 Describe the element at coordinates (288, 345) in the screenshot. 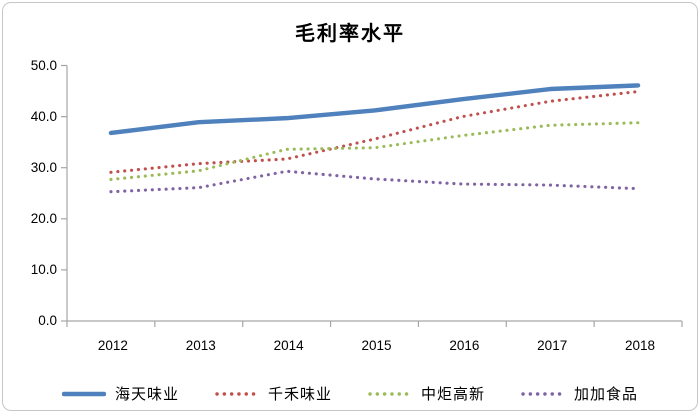

I see `x-axis-label: 2014` at that location.